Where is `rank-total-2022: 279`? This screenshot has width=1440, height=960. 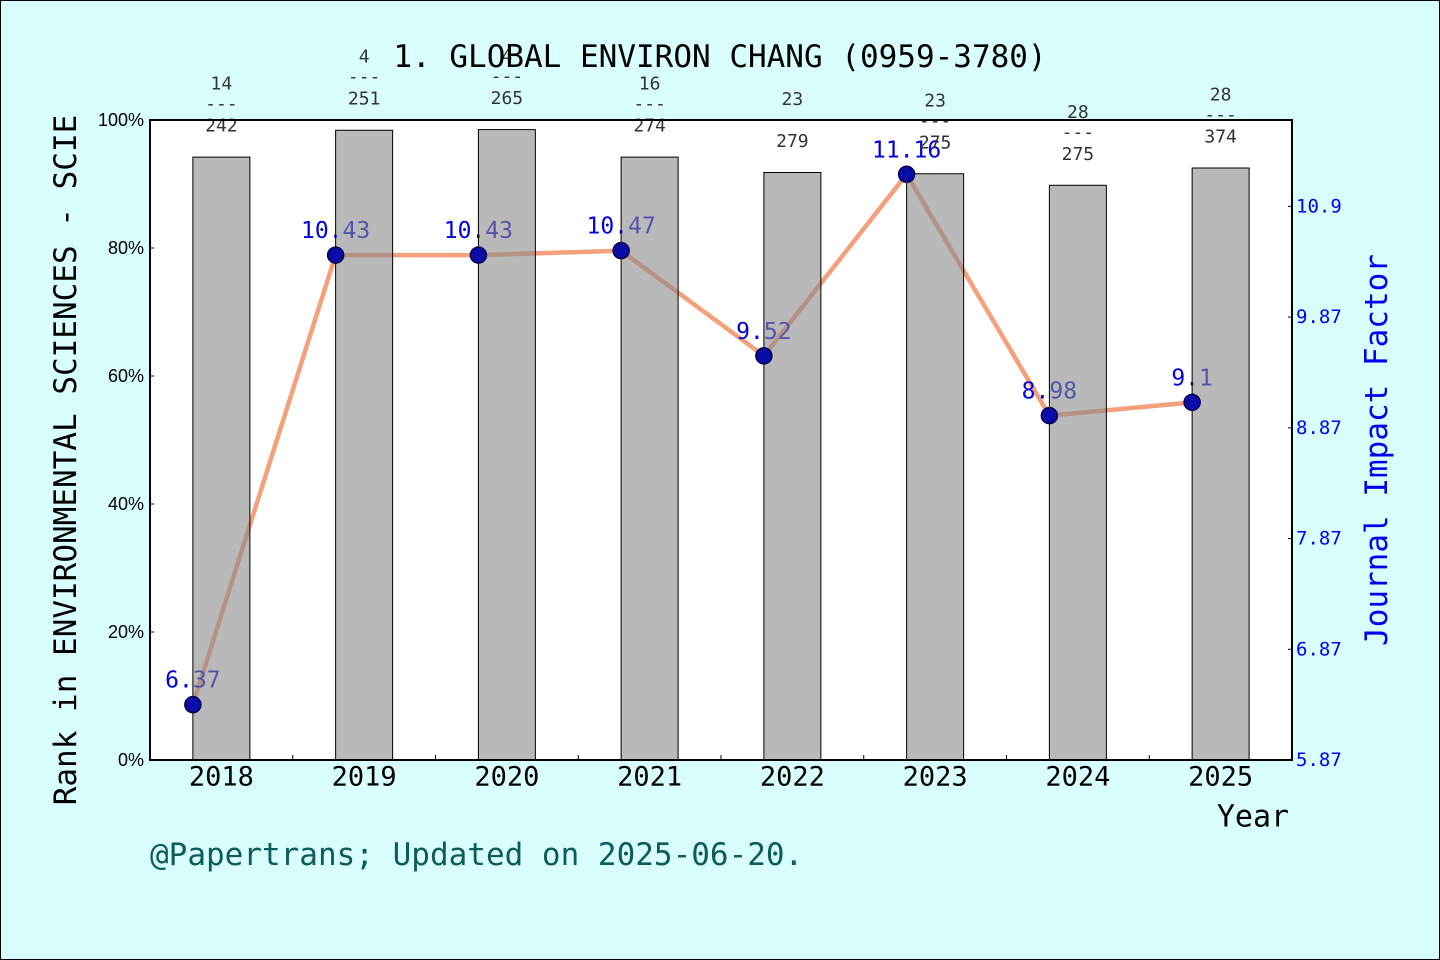 rank-total-2022: 279 is located at coordinates (792, 141).